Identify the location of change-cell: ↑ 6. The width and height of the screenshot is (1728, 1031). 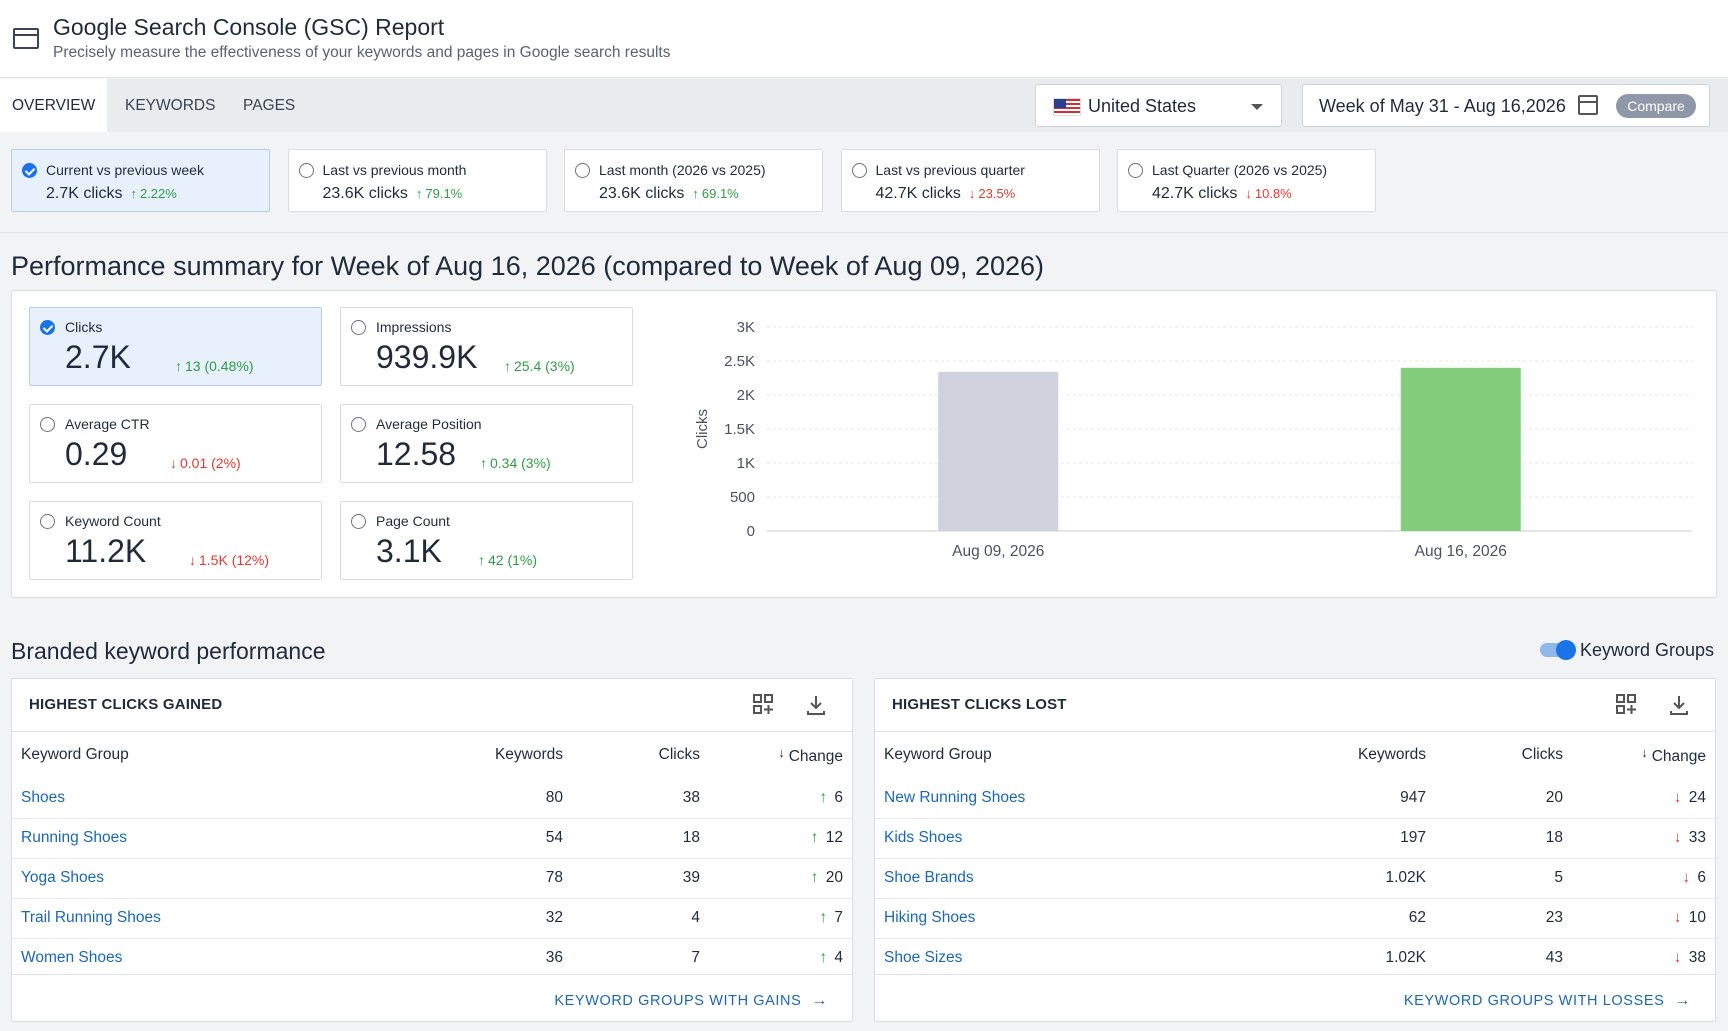
(780, 798).